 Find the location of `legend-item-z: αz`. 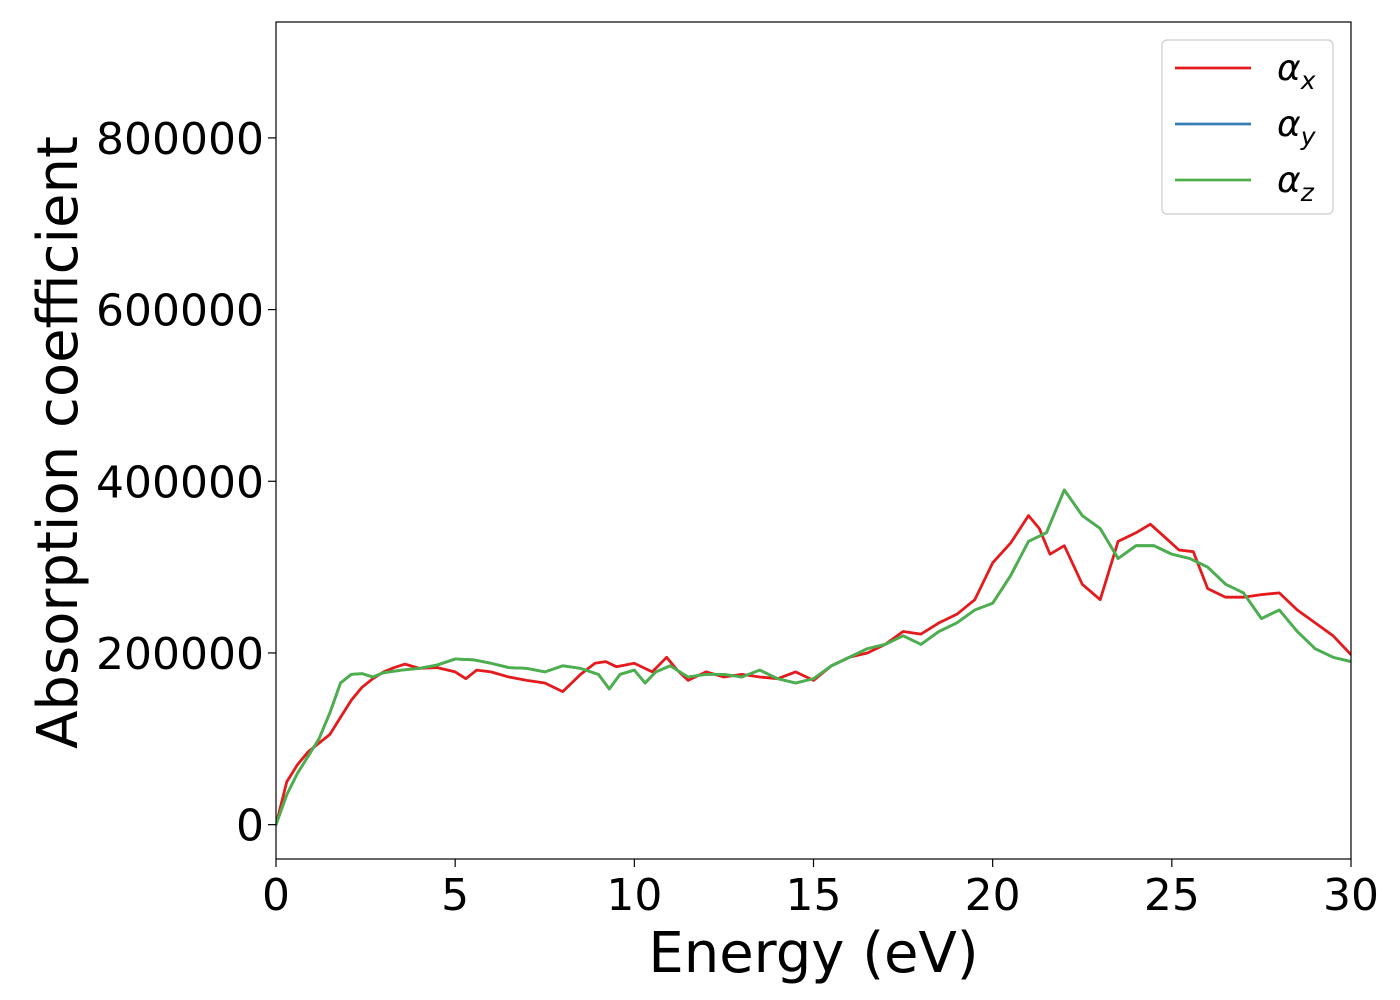

legend-item-z: αz is located at coordinates (1245, 183).